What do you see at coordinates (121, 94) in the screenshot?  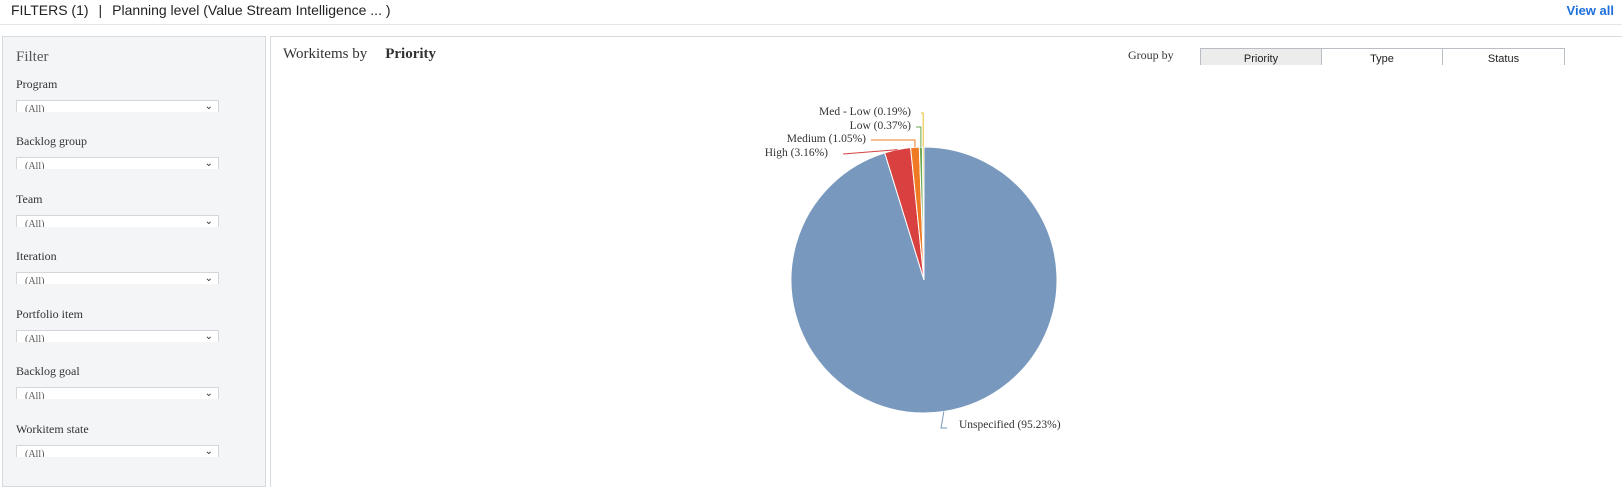 I see `filter-program: Program (All) ⌄` at bounding box center [121, 94].